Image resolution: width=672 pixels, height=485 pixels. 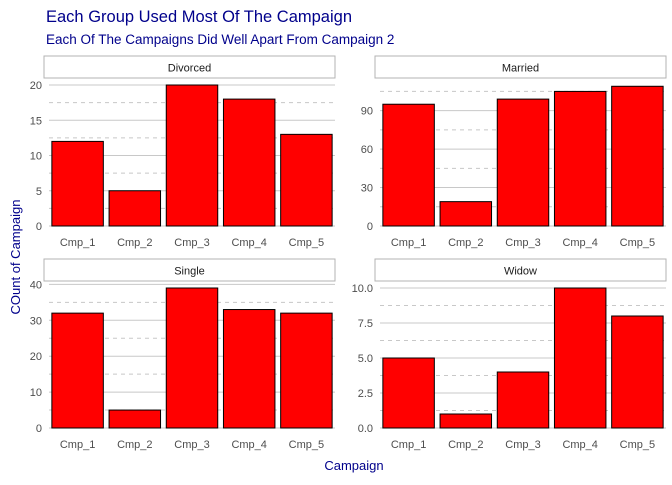 I want to click on y-tick-label: 2.5, so click(x=365, y=394).